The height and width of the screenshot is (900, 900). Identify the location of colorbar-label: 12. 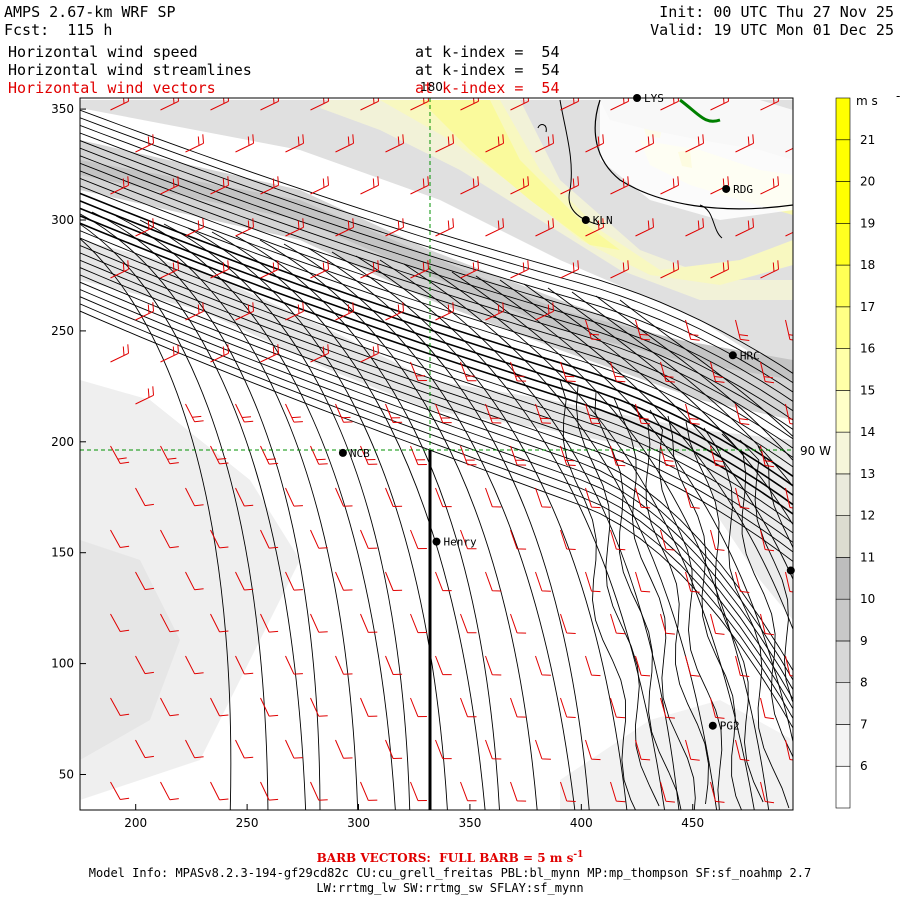
(867, 516).